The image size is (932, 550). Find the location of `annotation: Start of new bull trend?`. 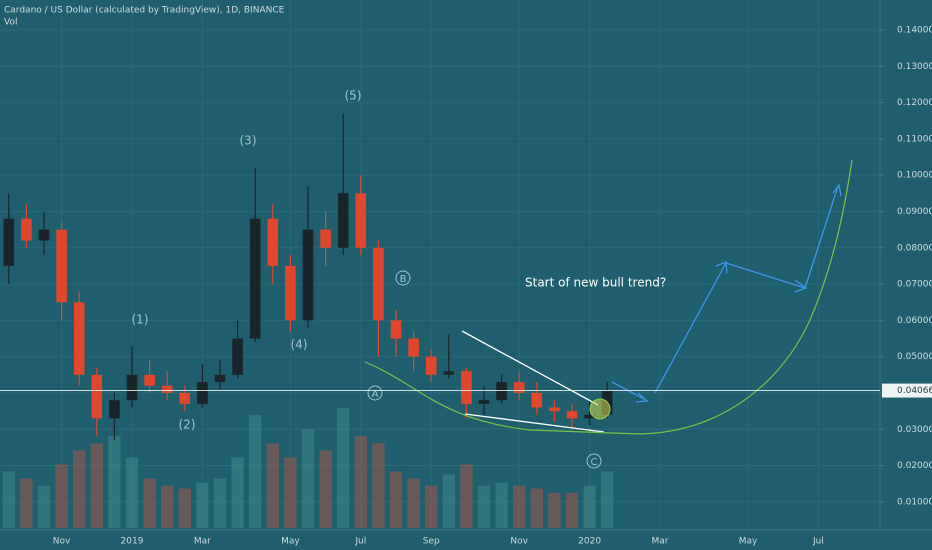

annotation: Start of new bull trend? is located at coordinates (595, 283).